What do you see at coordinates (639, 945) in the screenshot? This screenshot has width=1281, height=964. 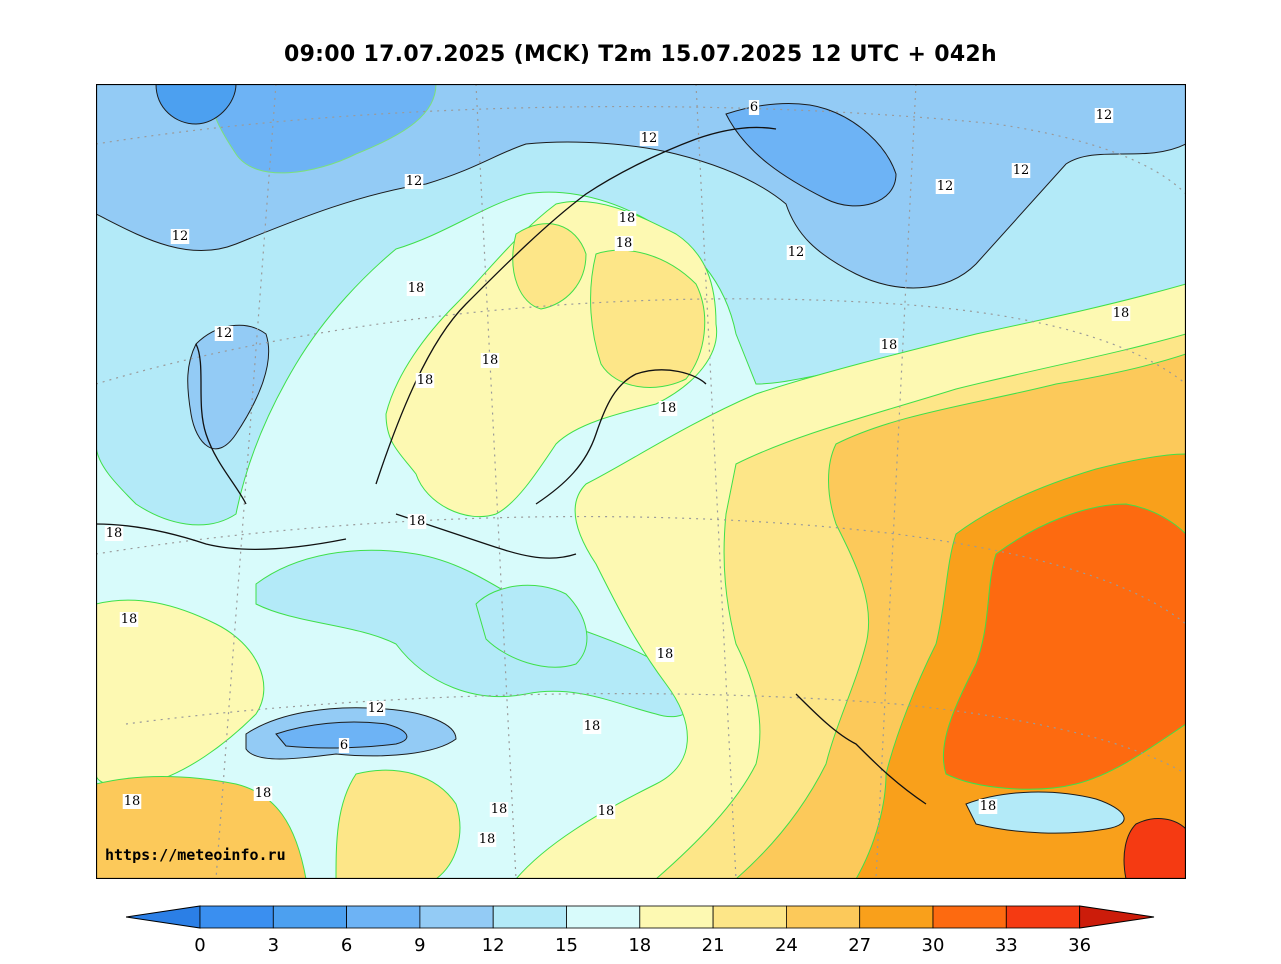 I see `colorbar-tick-label: 18` at bounding box center [639, 945].